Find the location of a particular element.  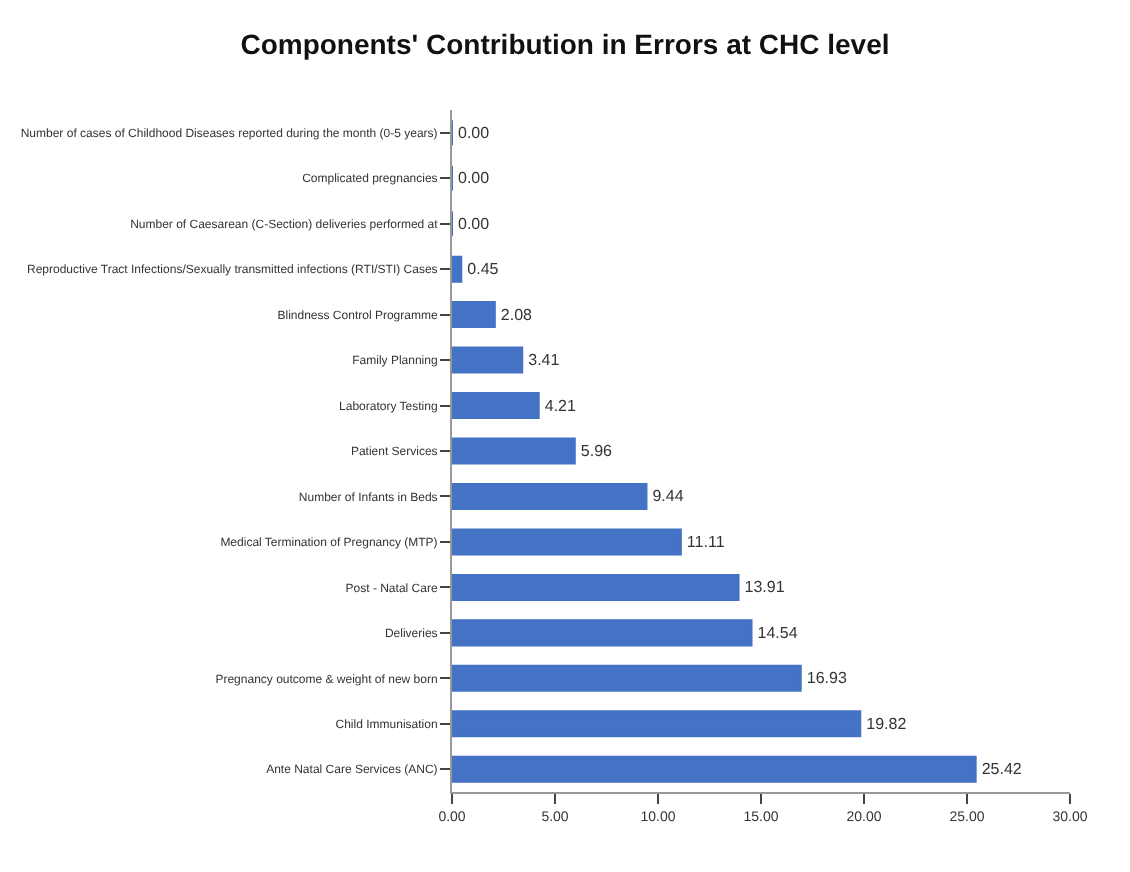

data-label: 4.21 is located at coordinates (560, 405).